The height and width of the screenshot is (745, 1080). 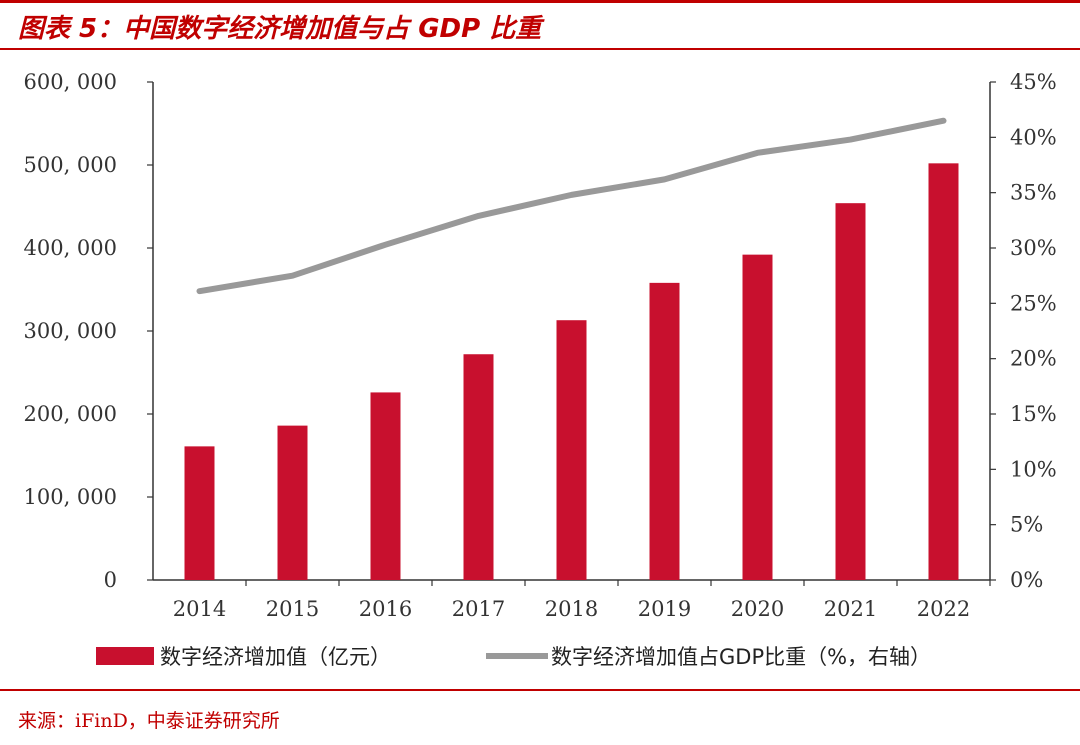 What do you see at coordinates (1033, 82) in the screenshot?
I see `y-right-tick-label: 45%` at bounding box center [1033, 82].